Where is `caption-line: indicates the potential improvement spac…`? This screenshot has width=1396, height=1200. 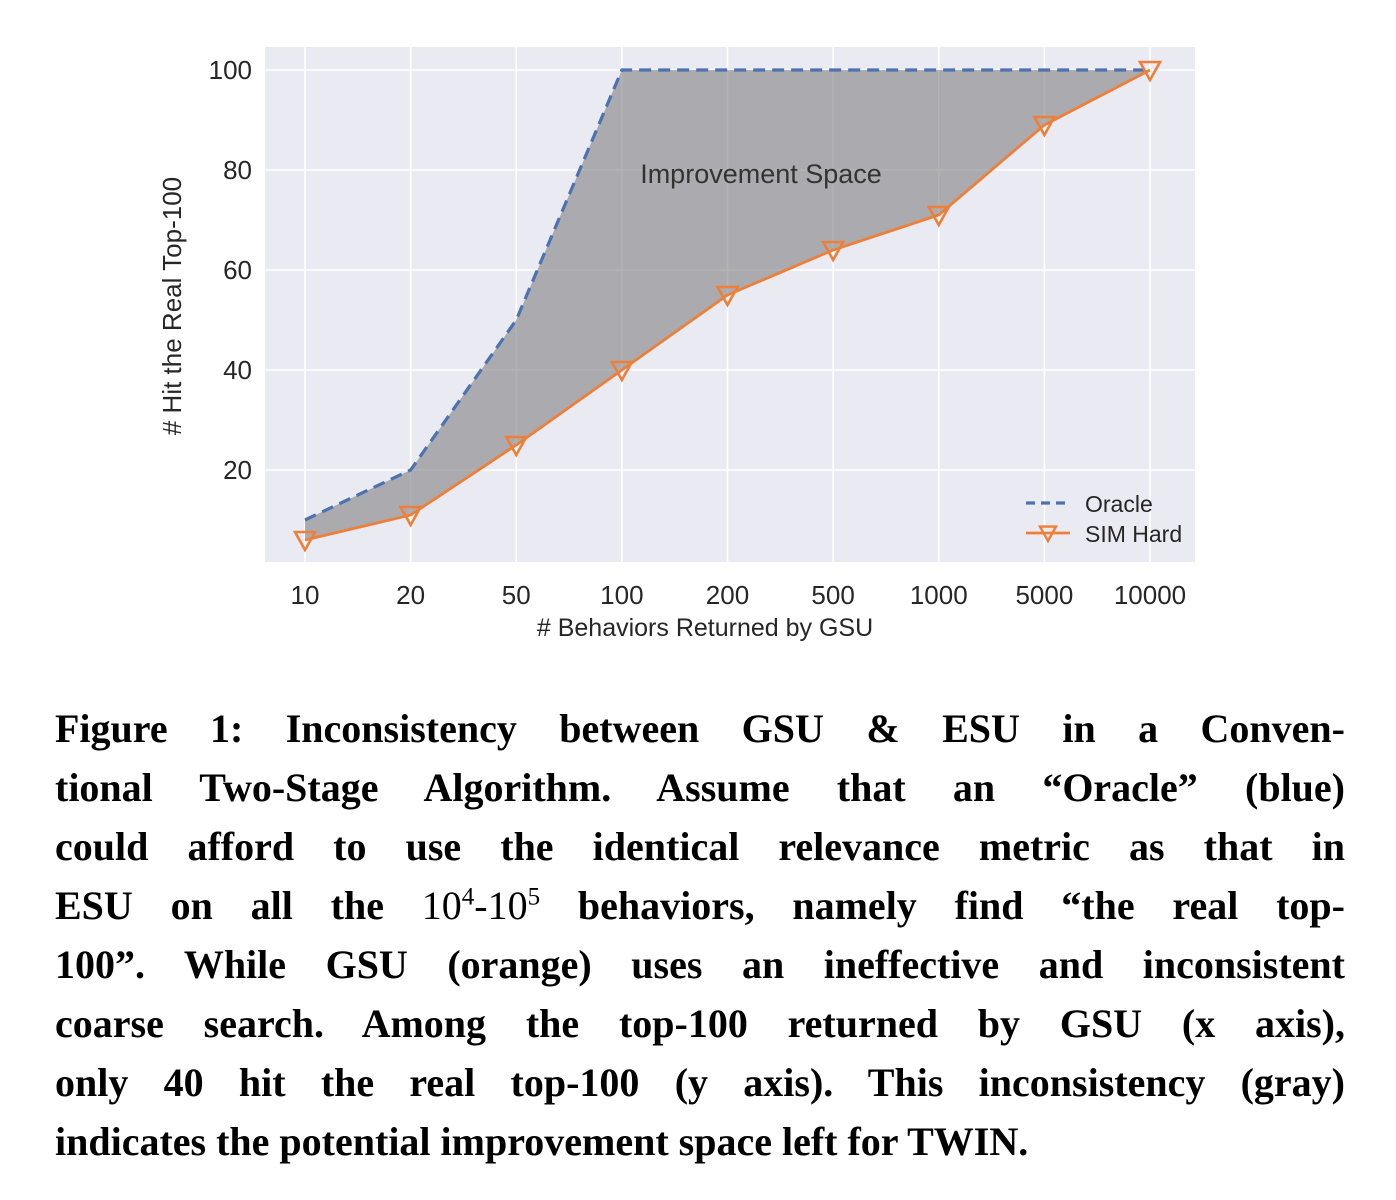 caption-line: indicates the potential improvement spac… is located at coordinates (542, 1141).